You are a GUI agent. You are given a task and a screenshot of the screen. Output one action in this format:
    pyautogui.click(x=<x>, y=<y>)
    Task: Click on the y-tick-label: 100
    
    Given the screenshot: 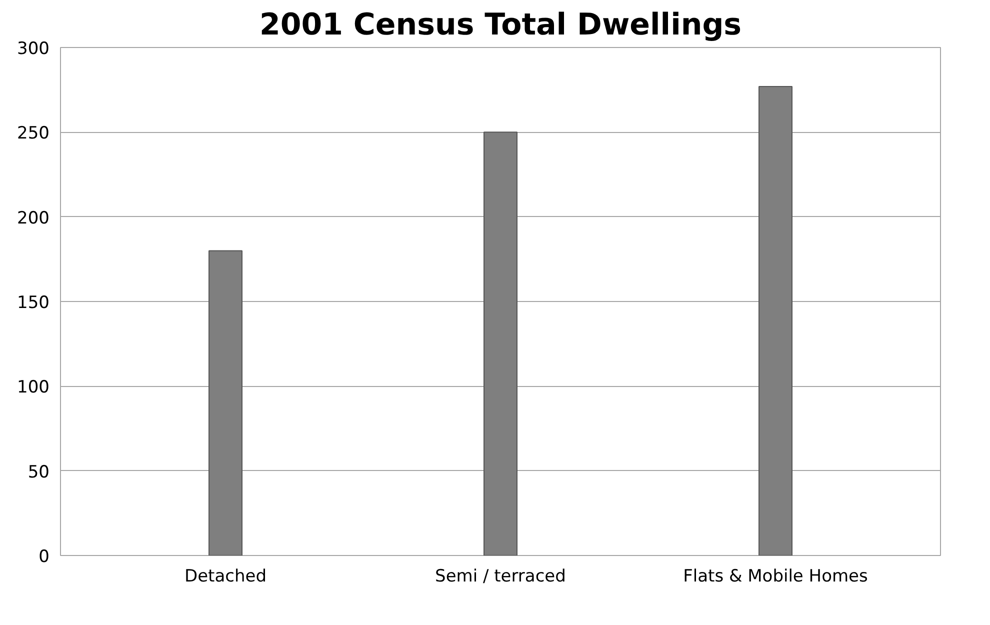 What is the action you would take?
    pyautogui.click(x=33, y=388)
    